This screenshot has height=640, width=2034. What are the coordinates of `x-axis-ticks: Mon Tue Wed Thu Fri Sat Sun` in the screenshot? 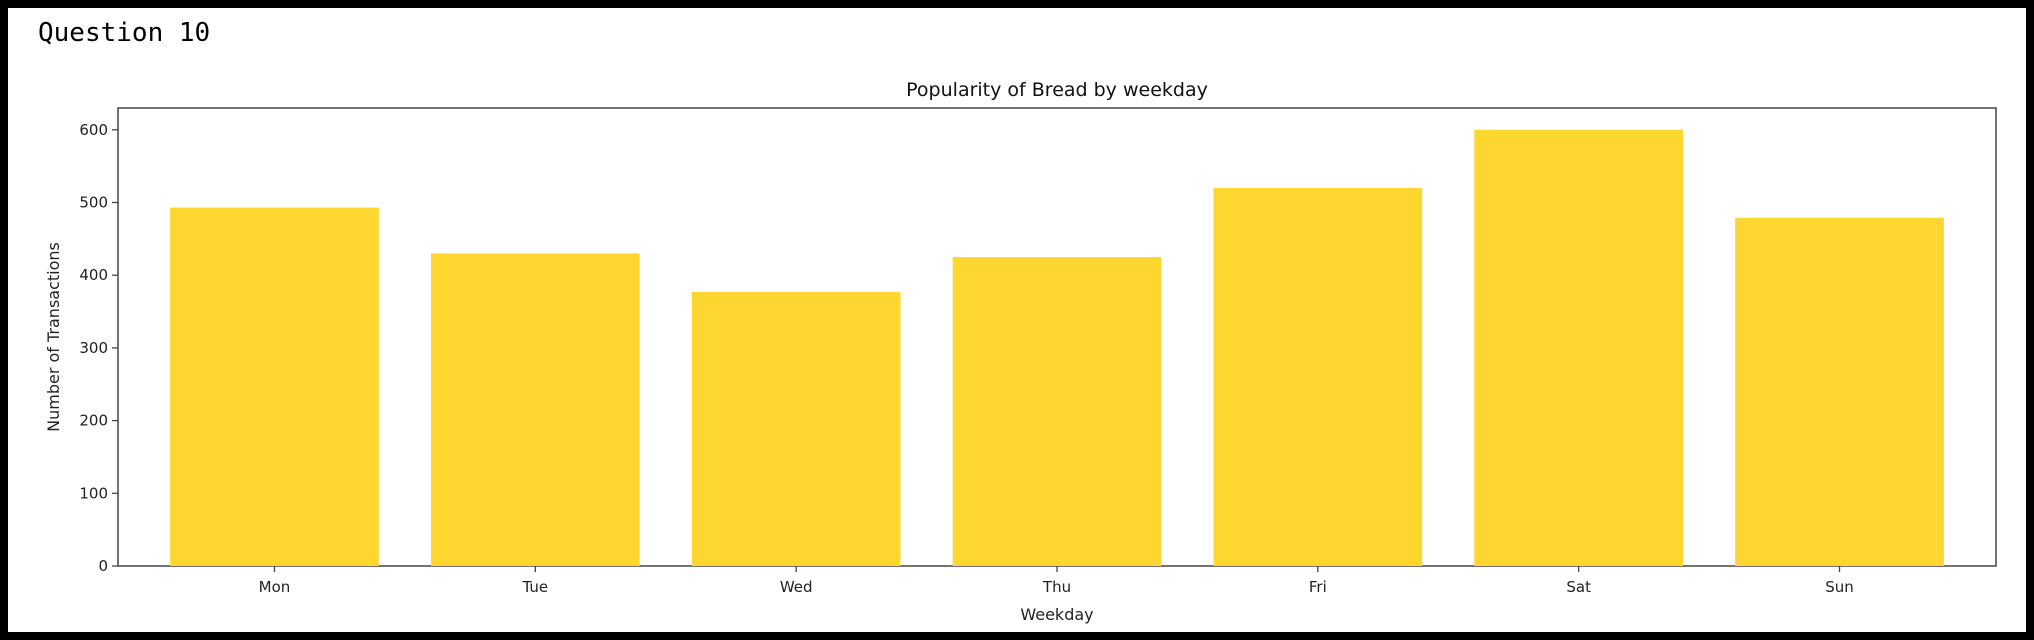 It's located at (1056, 581).